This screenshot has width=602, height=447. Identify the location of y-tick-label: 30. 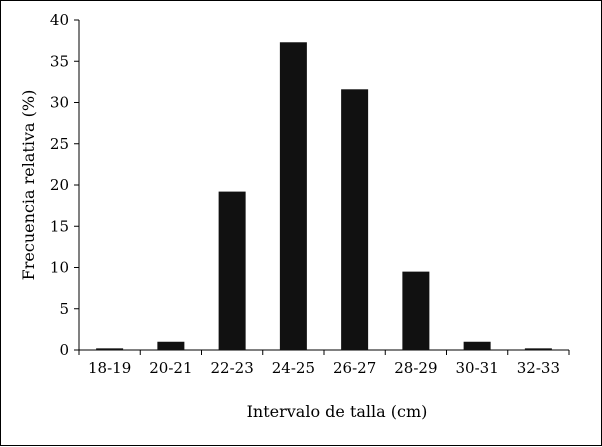
(59, 103).